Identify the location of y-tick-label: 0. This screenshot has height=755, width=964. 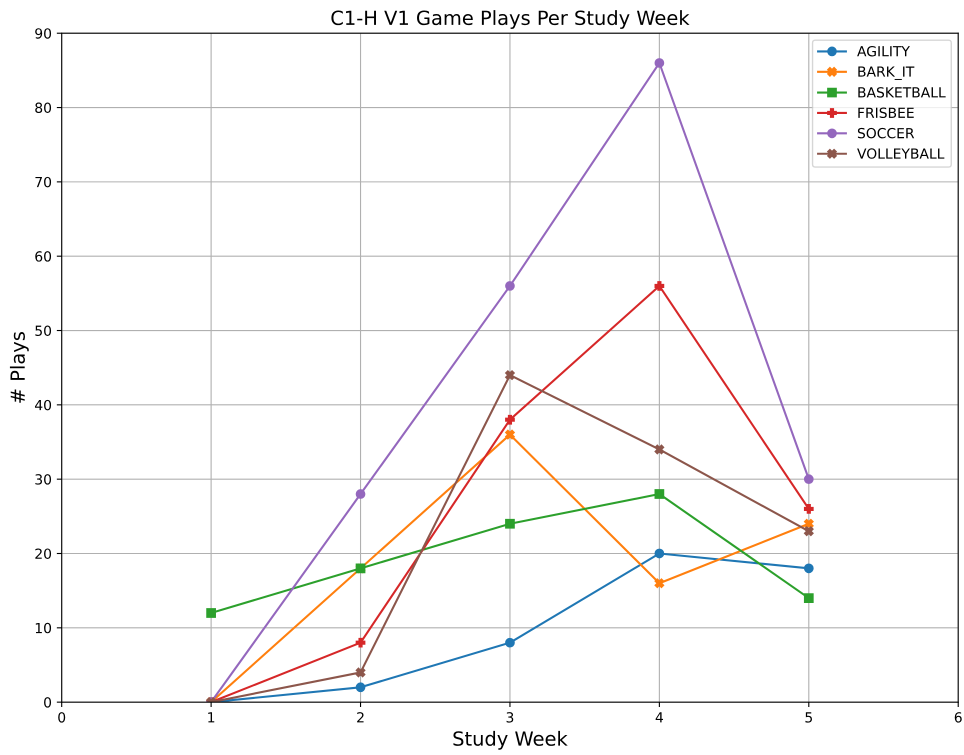
(48, 702).